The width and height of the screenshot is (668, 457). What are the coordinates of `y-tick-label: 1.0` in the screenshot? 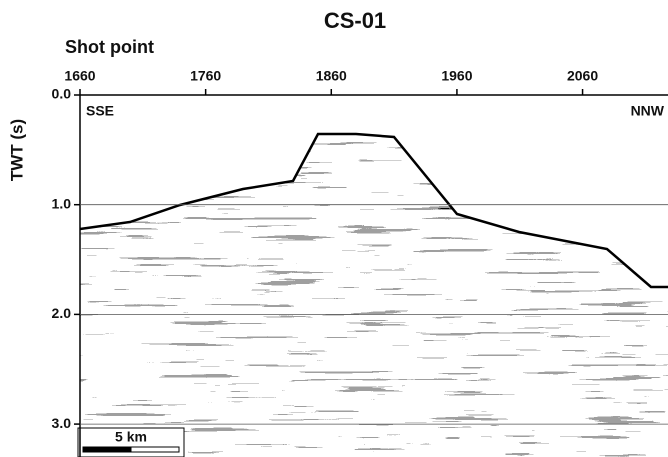 It's located at (62, 203).